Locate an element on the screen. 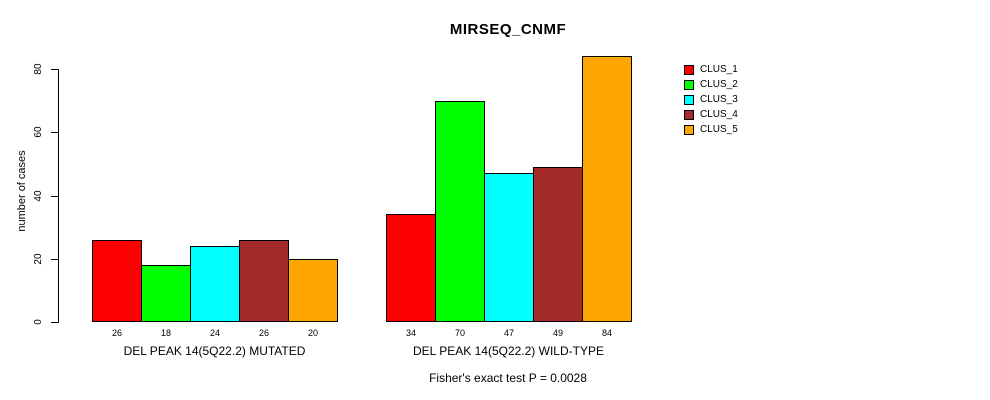  bar-value-label: 24 is located at coordinates (214, 333).